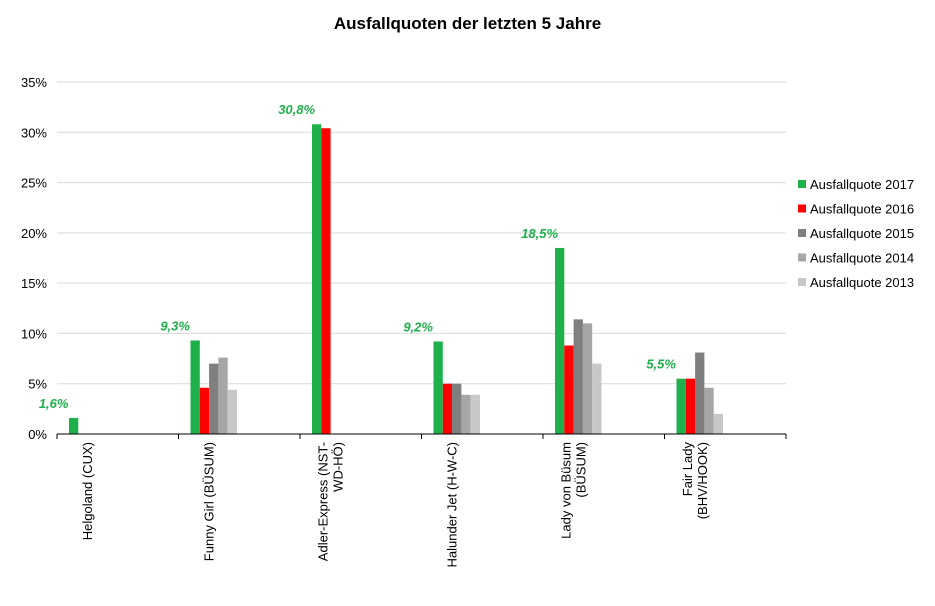 This screenshot has width=935, height=606. I want to click on y-tick-label: 5%, so click(37, 384).